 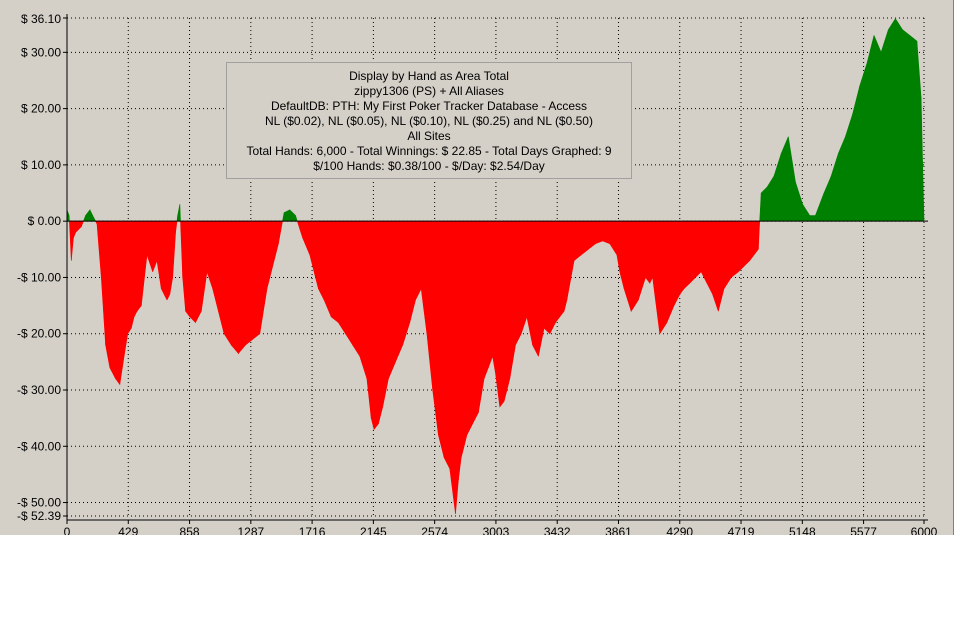 I want to click on x-tick-label: 1716, so click(x=312, y=530).